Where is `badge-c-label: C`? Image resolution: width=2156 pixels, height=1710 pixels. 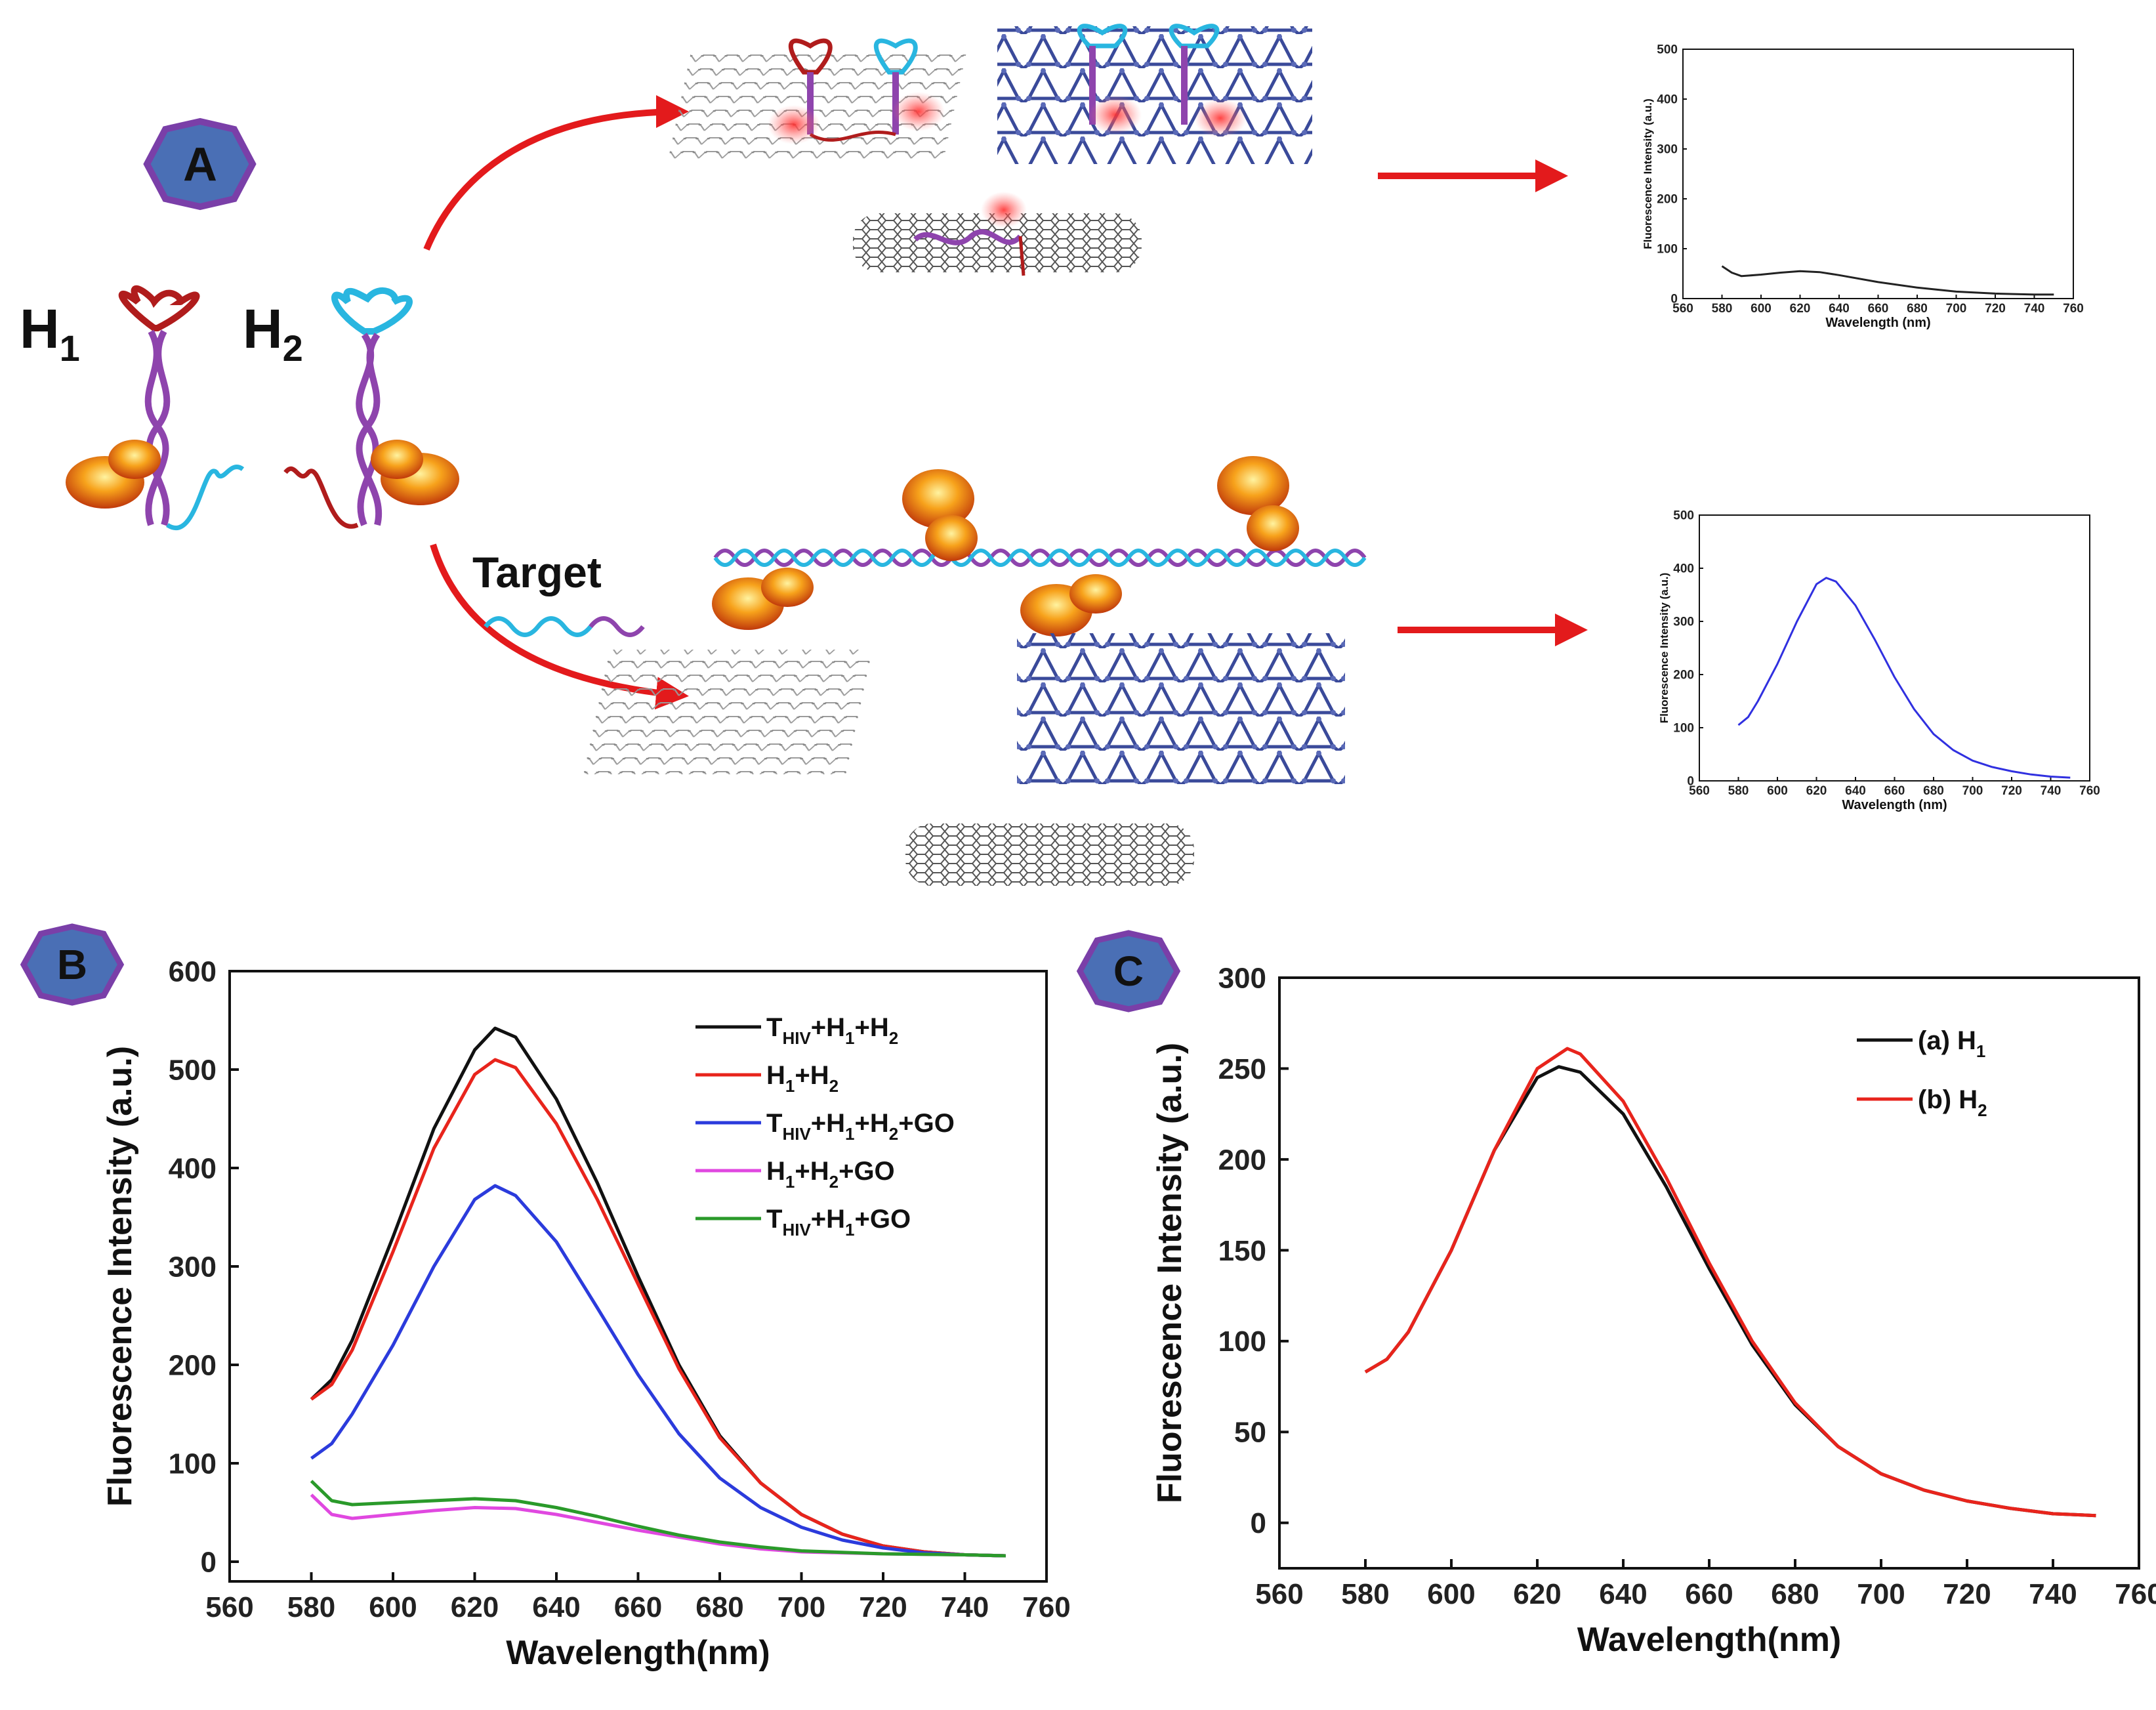 badge-c-label: C is located at coordinates (1128, 971).